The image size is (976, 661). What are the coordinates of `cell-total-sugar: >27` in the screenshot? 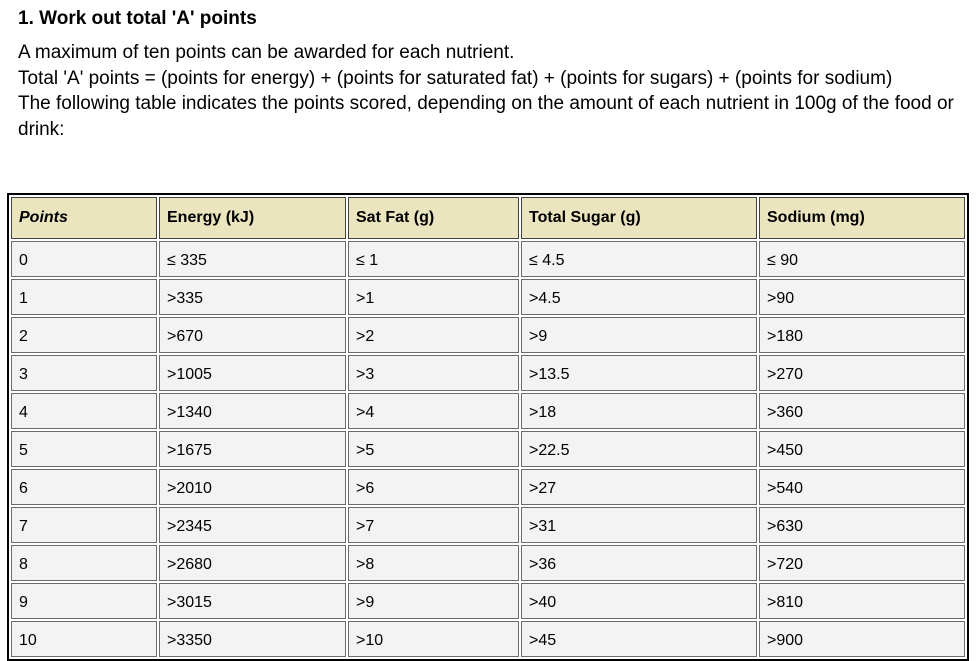 It's located at (639, 487).